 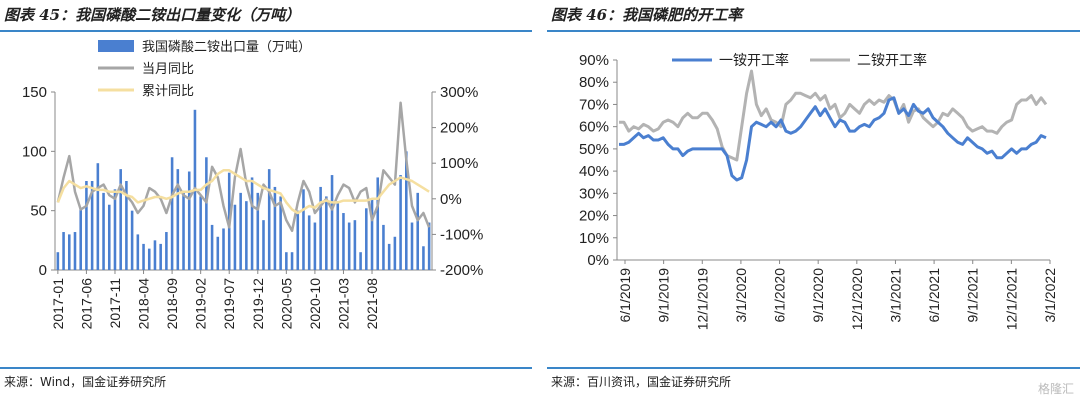 What do you see at coordinates (594, 104) in the screenshot?
I see `y-tick-label: 70%` at bounding box center [594, 104].